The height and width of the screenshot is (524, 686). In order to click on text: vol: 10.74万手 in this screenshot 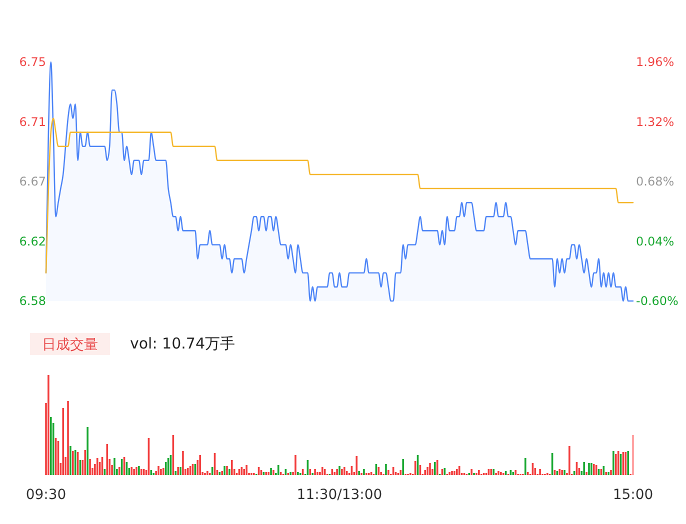, I will do `click(182, 343)`.